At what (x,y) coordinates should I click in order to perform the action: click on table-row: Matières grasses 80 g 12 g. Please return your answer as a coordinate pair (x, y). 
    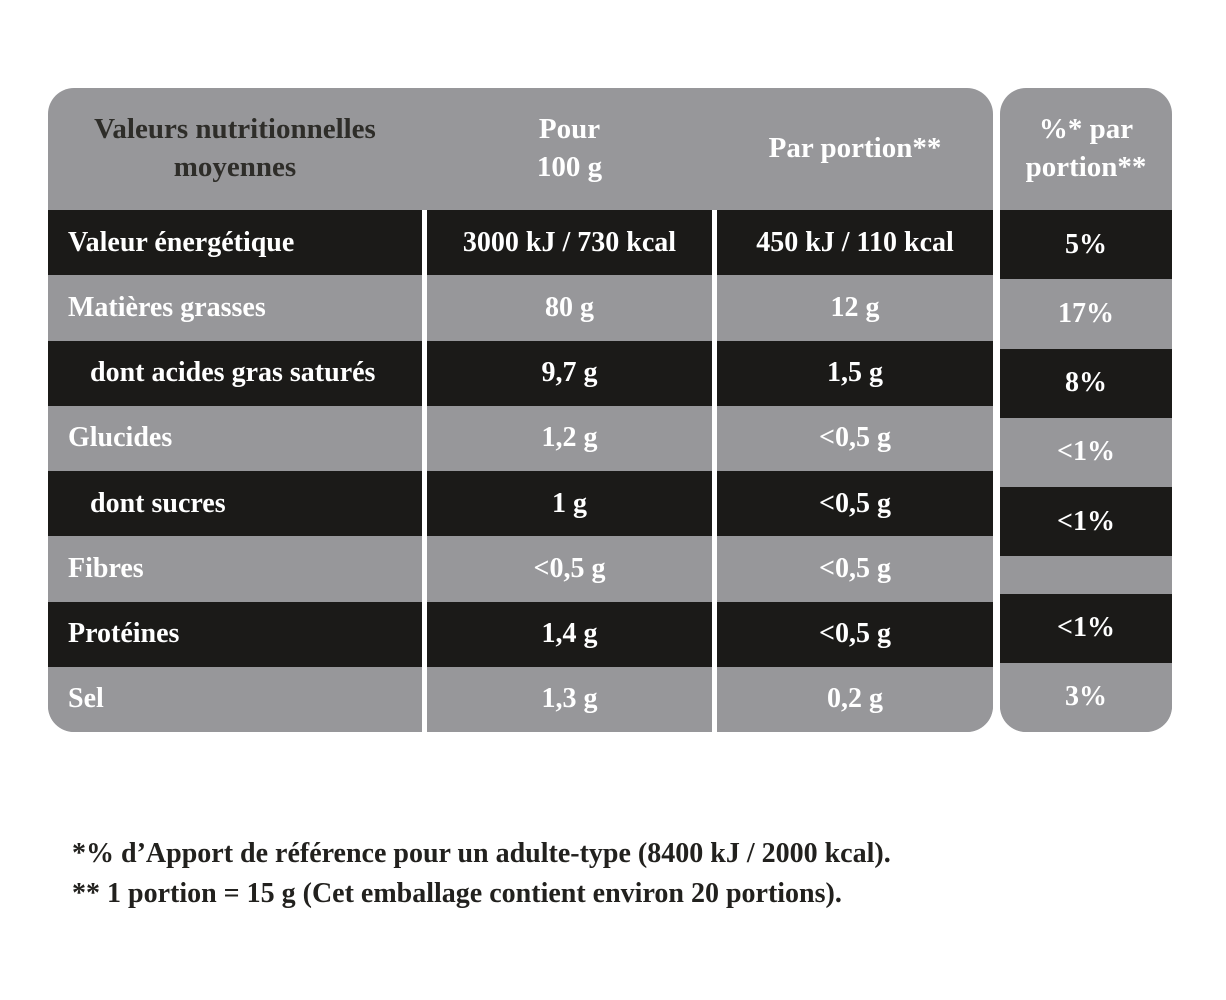
    Looking at the image, I should click on (520, 308).